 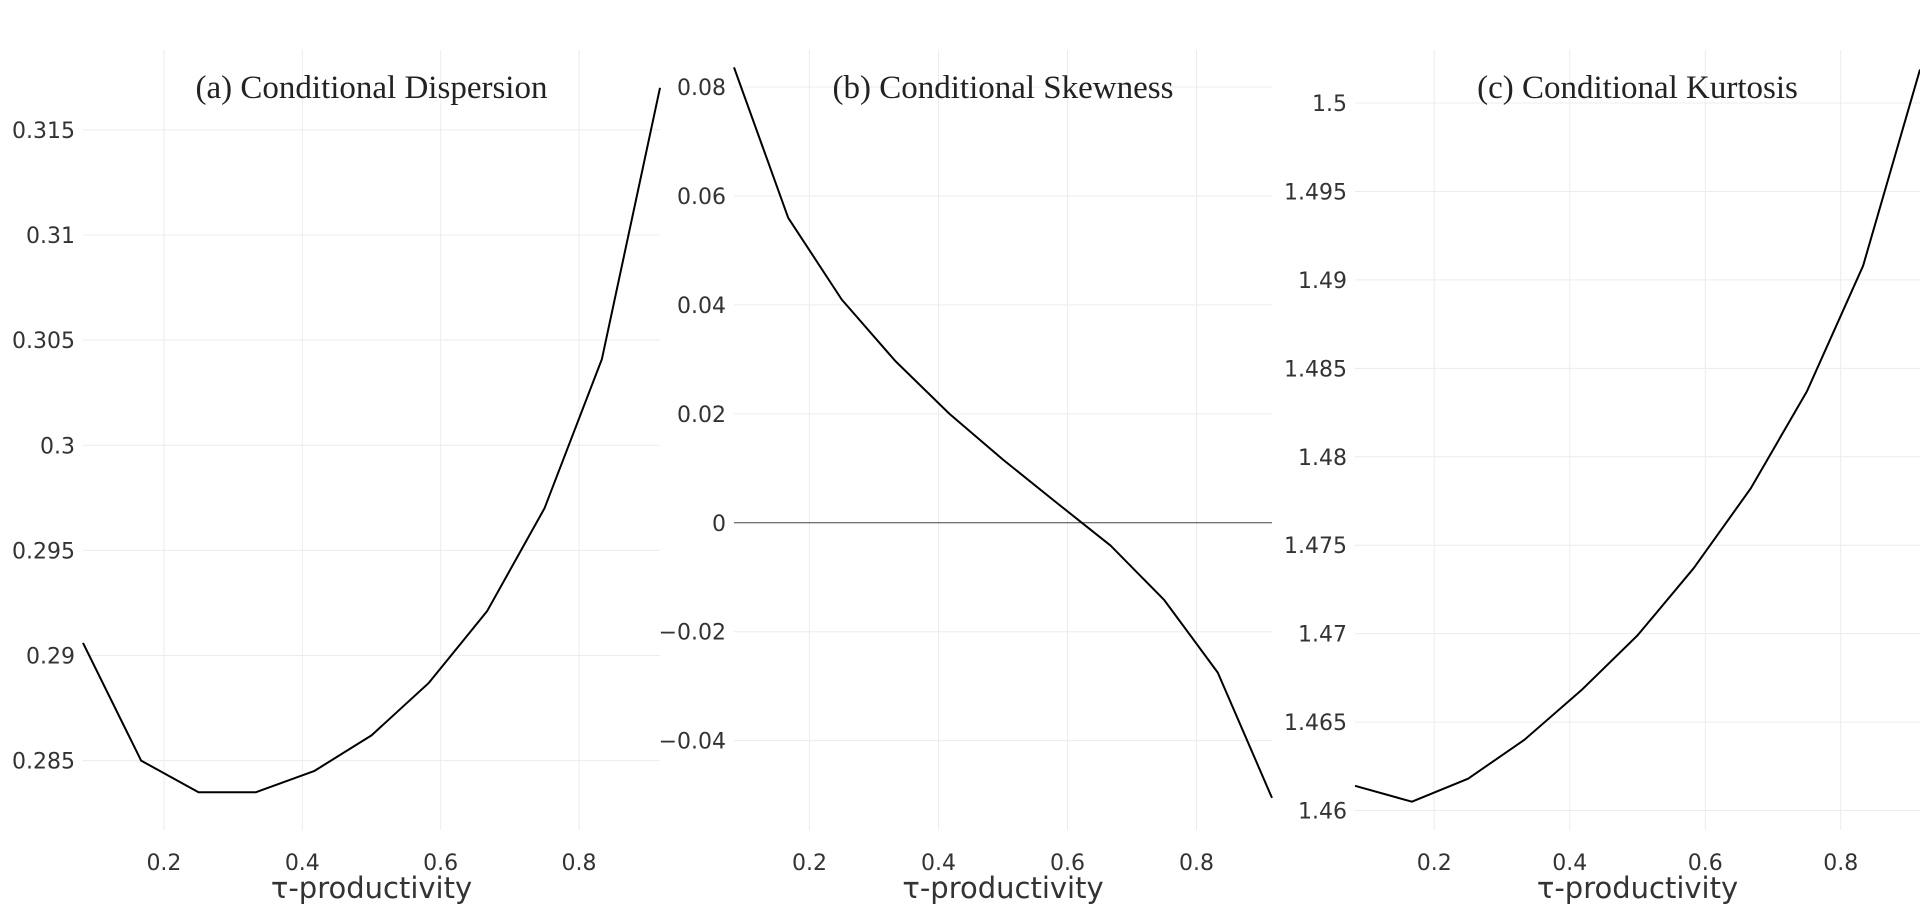 I want to click on y-tick-label: 0.305, so click(x=43, y=341).